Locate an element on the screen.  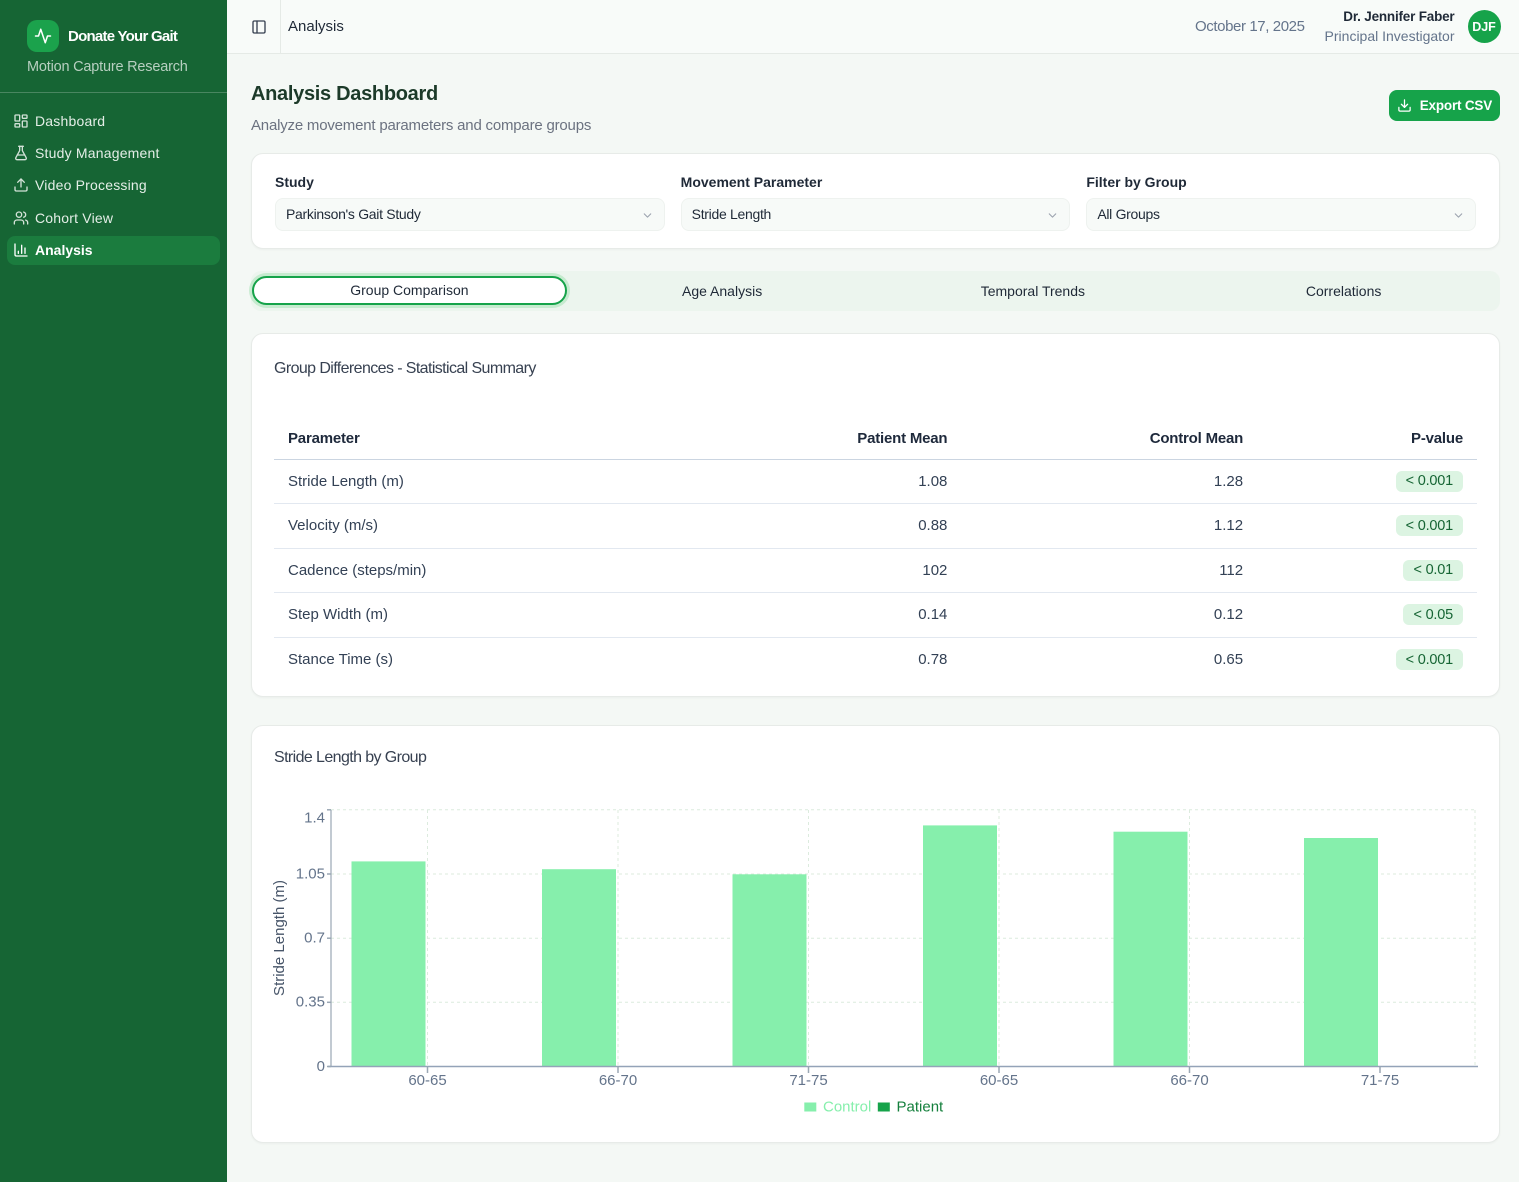
svg-text: Control is located at coordinates (847, 1107).